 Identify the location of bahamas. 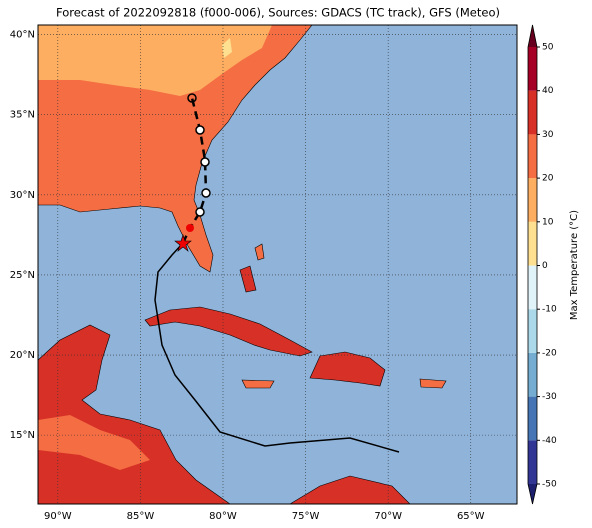
(248, 279).